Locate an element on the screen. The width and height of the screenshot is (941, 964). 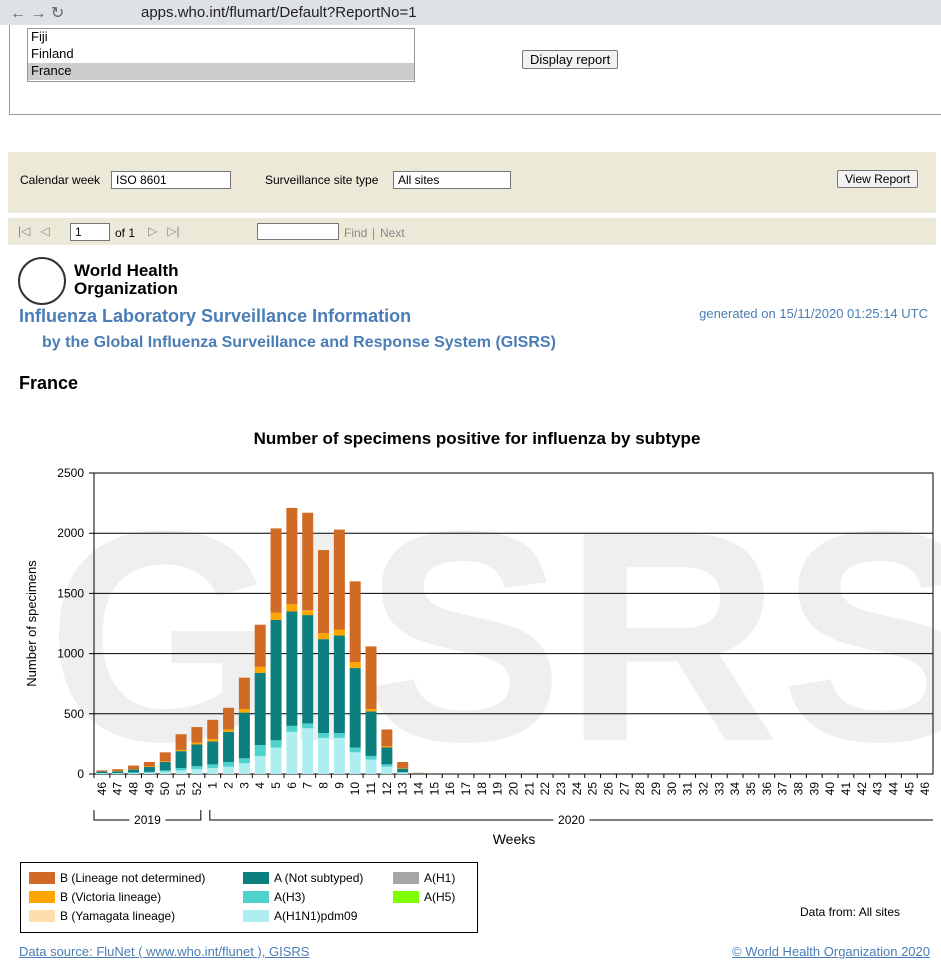
page-count: of 1 is located at coordinates (125, 233).